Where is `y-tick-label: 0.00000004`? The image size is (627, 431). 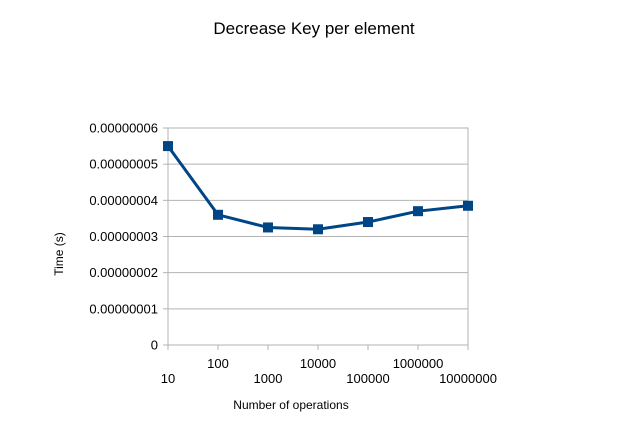 y-tick-label: 0.00000004 is located at coordinates (123, 200).